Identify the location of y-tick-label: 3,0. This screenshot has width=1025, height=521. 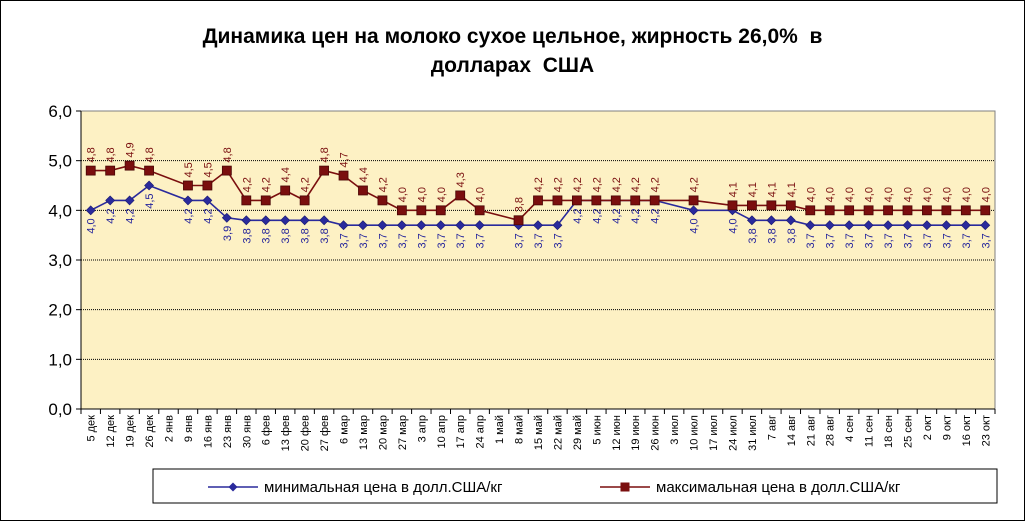
(60, 260).